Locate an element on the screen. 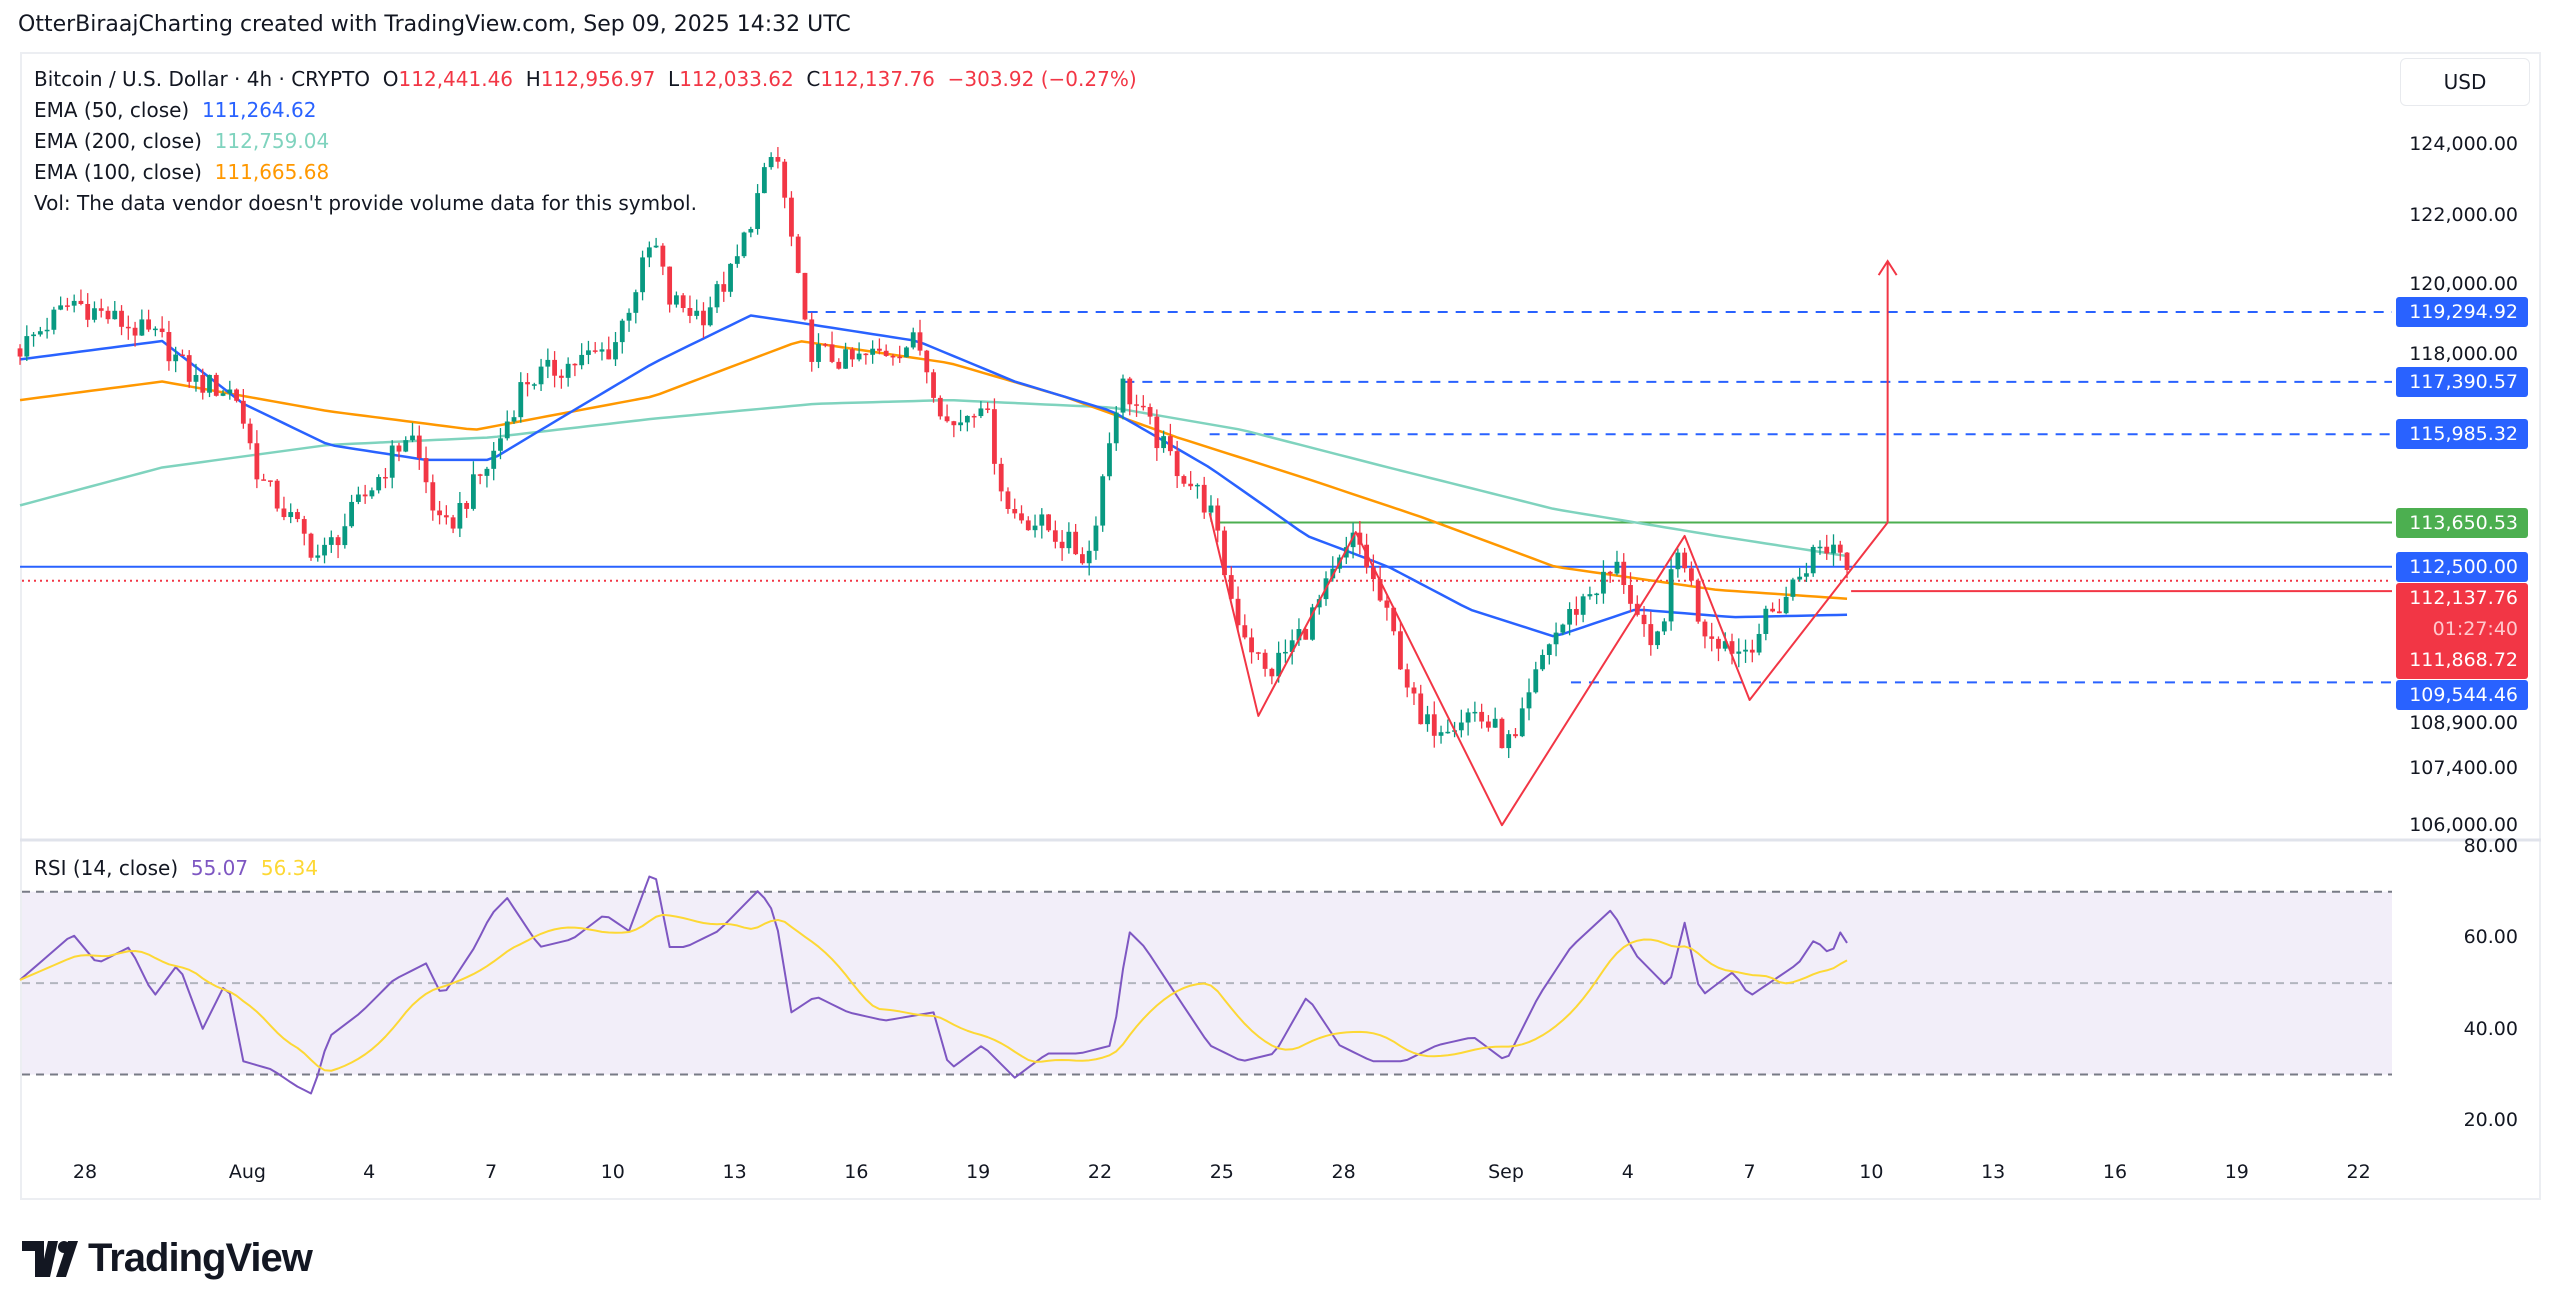 The image size is (2560, 1313). ema200-legend: EMA (200, close) 112,759.04 is located at coordinates (585, 141).